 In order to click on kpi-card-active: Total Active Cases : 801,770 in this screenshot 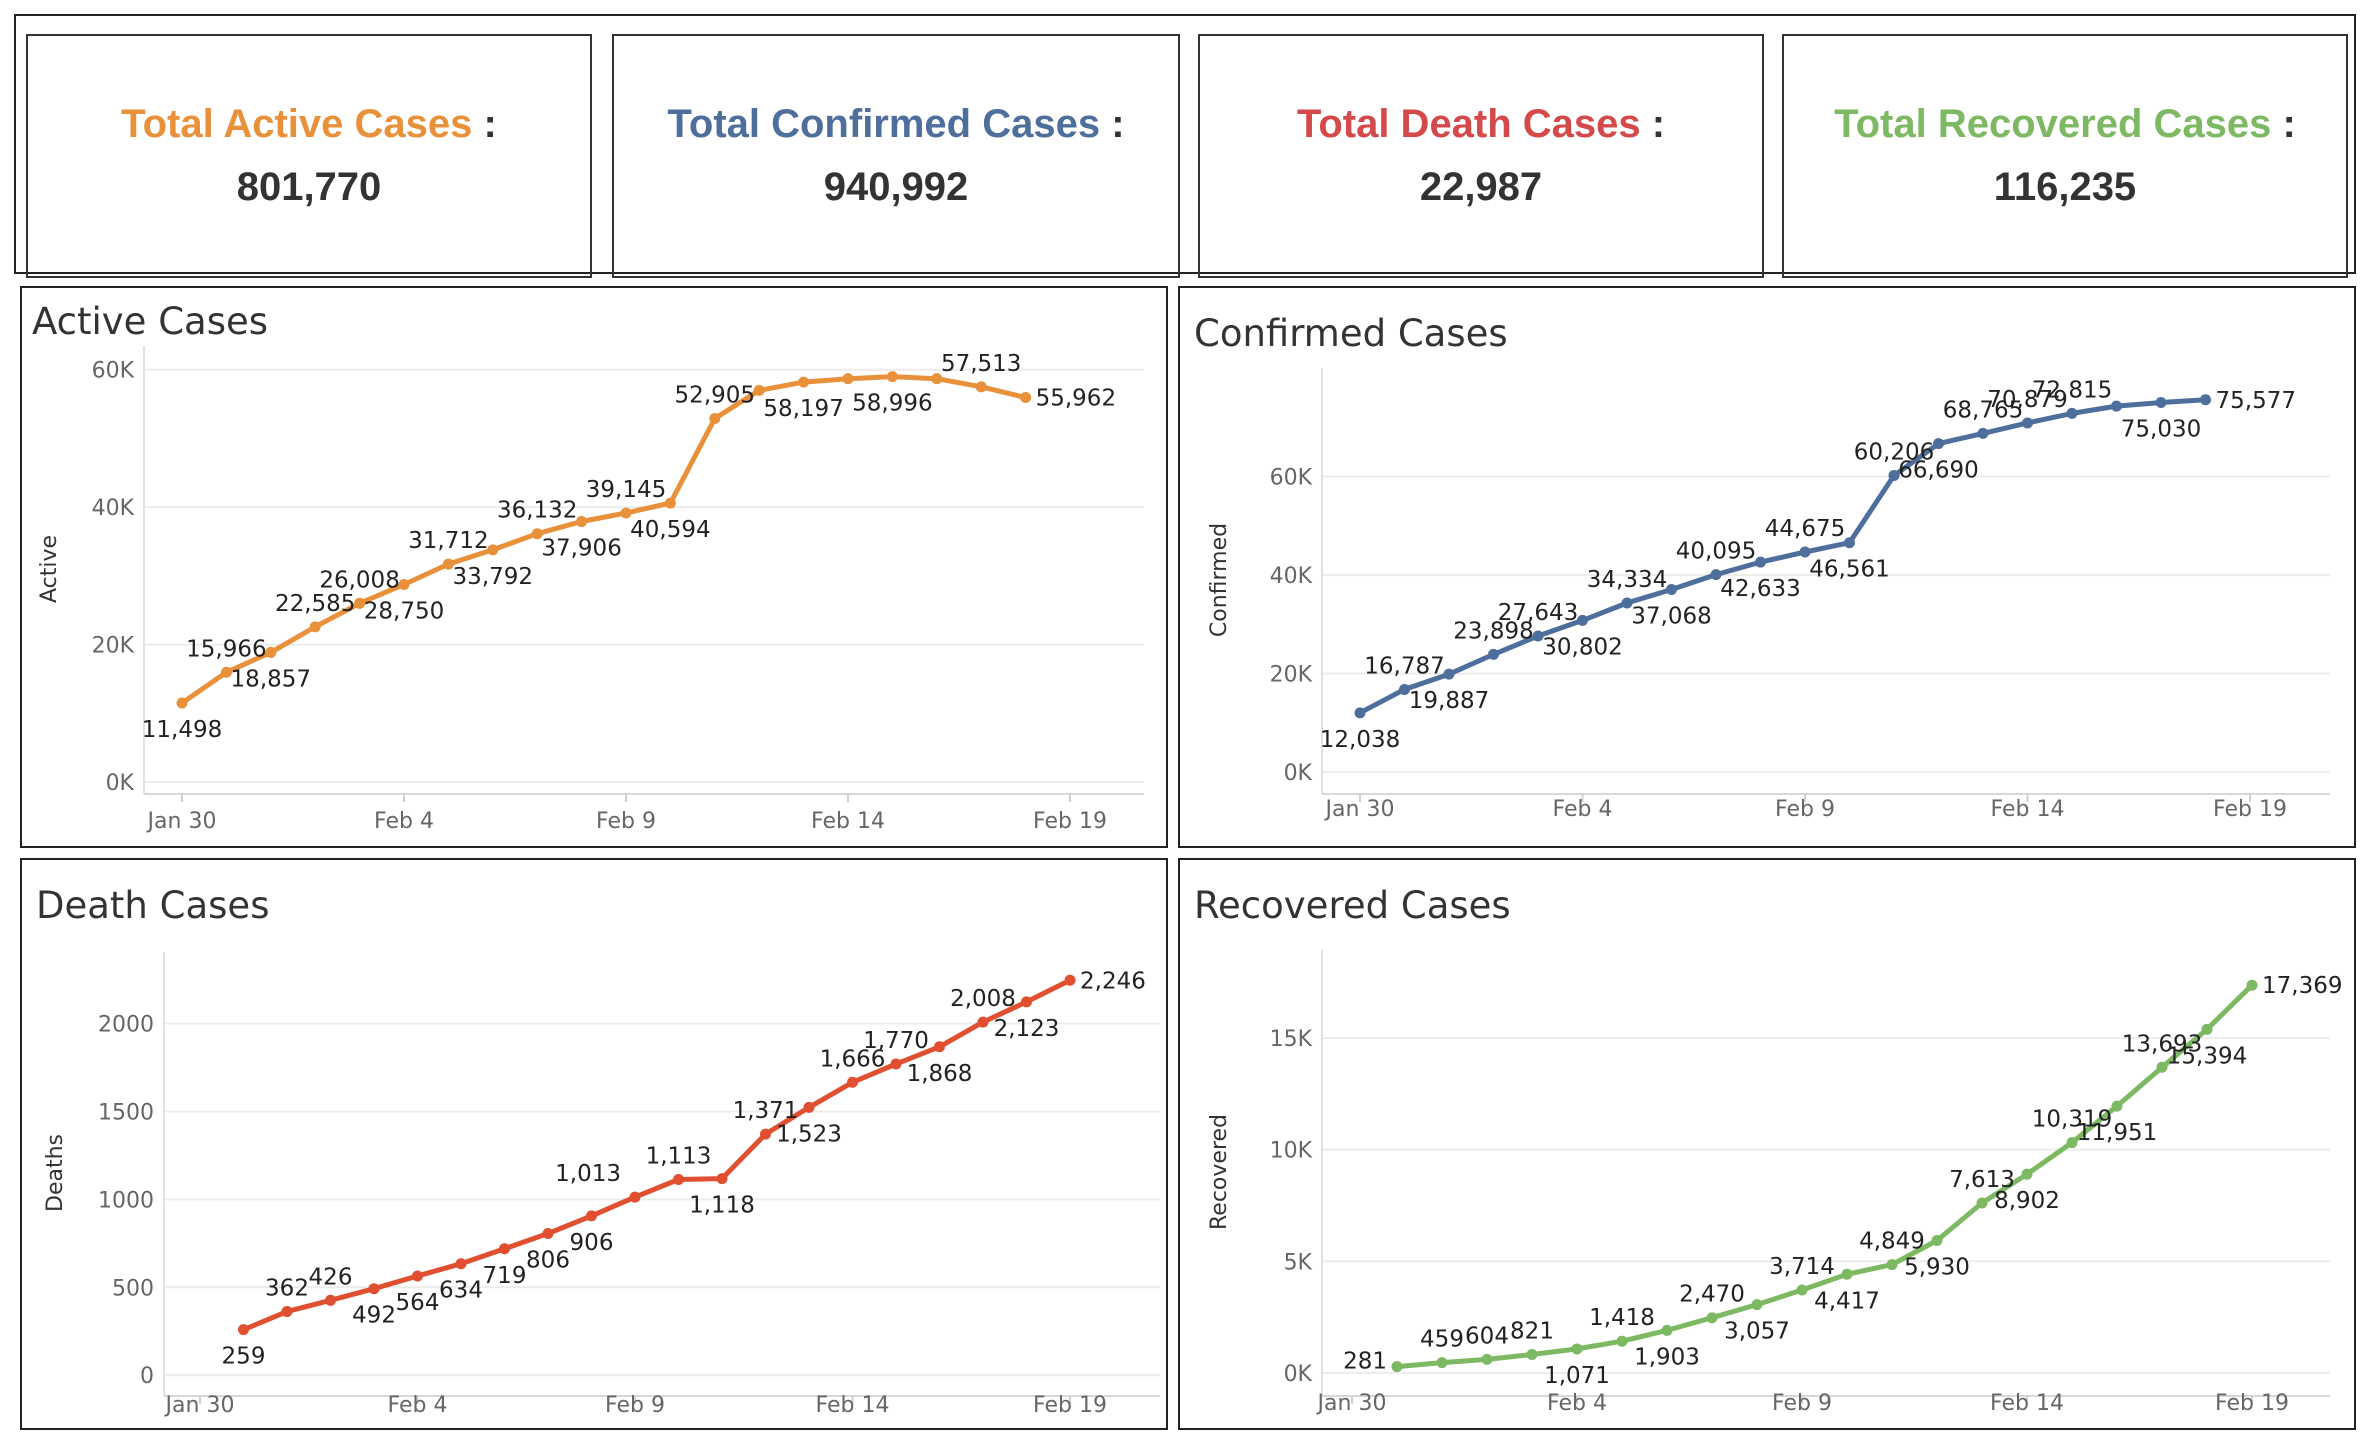, I will do `click(309, 156)`.